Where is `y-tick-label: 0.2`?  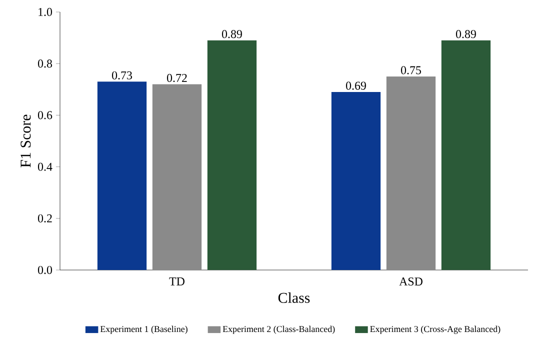 y-tick-label: 0.2 is located at coordinates (45, 218).